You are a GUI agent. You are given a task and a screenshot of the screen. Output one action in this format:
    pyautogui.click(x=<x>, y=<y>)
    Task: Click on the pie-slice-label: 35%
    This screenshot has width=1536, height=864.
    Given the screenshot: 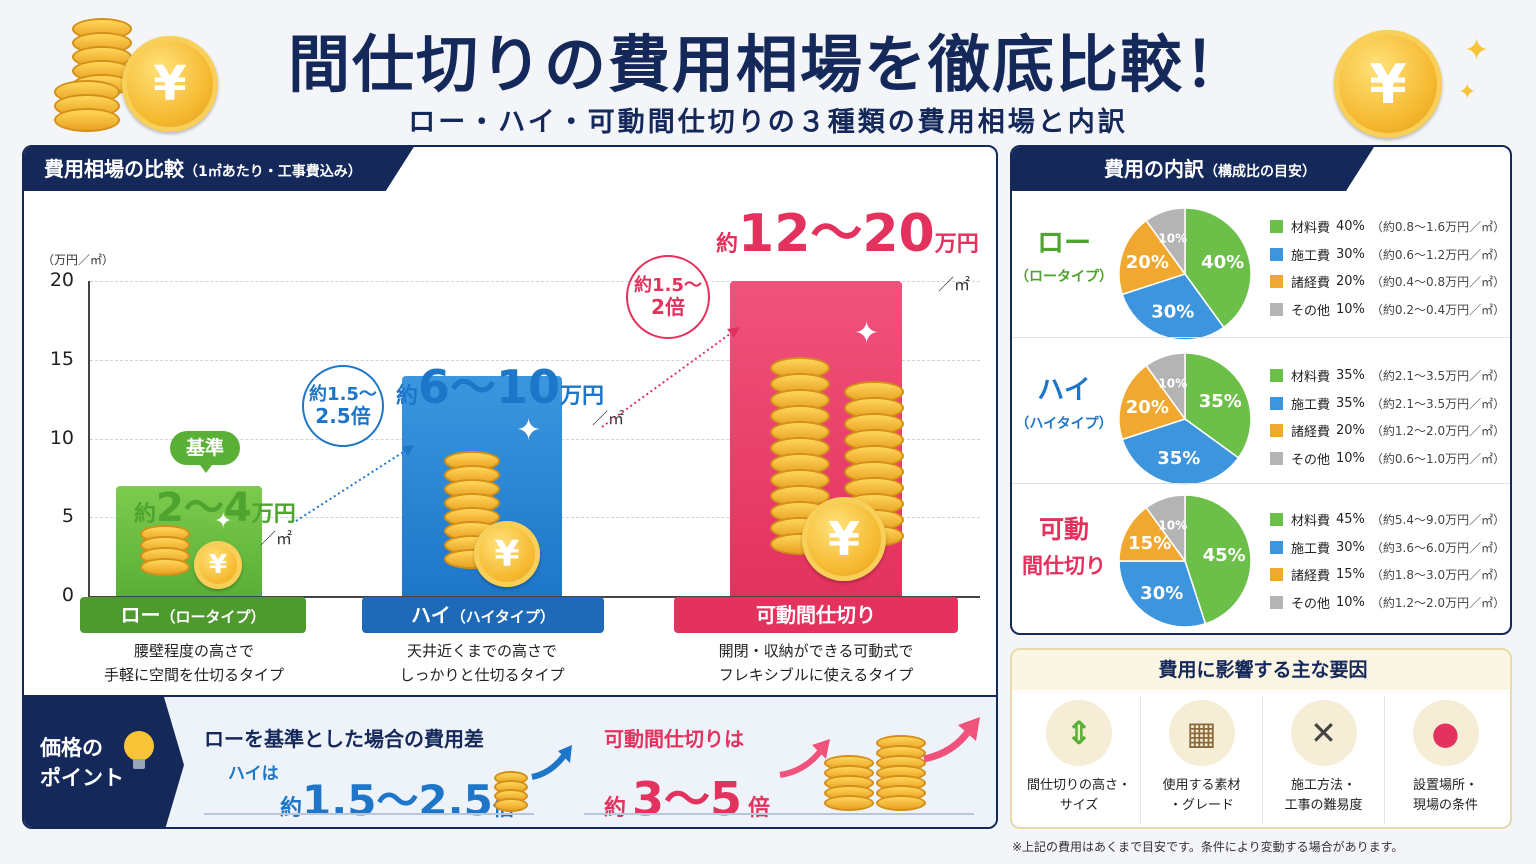 What is the action you would take?
    pyautogui.click(x=1178, y=458)
    